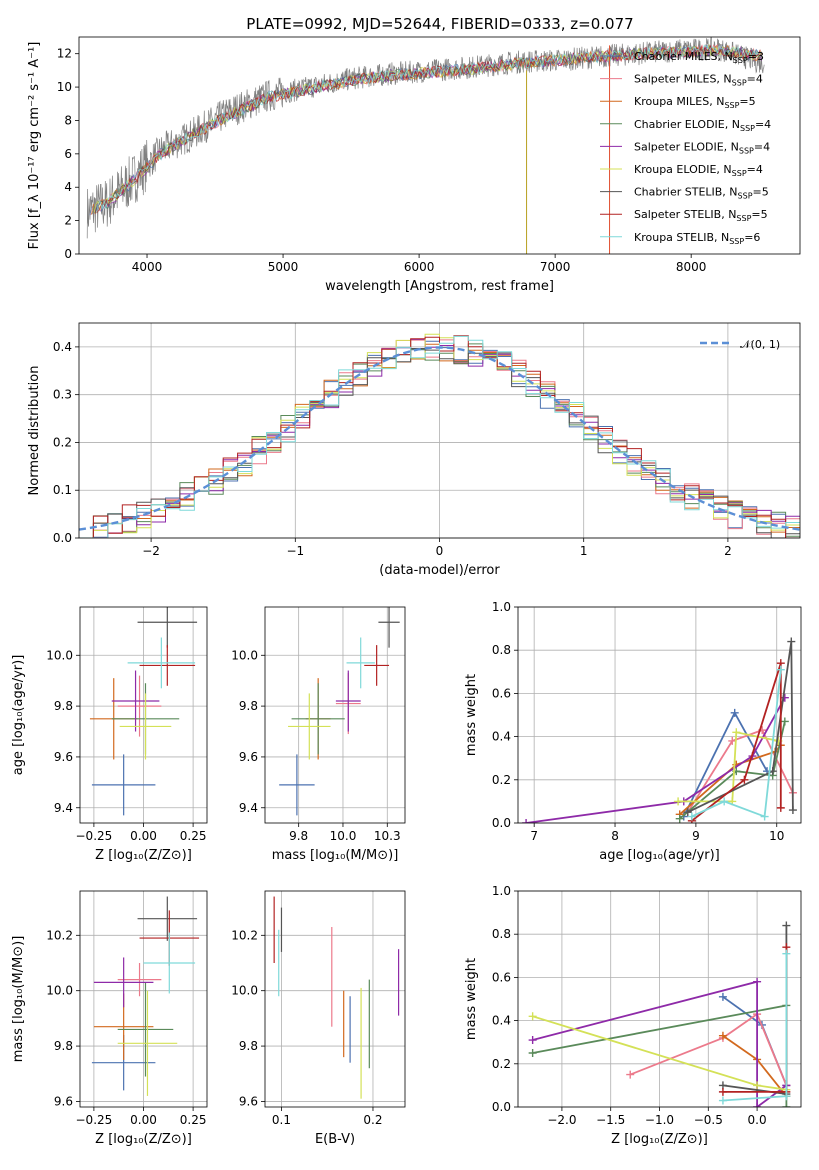 The width and height of the screenshot is (819, 1170). What do you see at coordinates (18, 715) in the screenshot?
I see `y-axis-label: age [log₁₀(age/yr)]` at bounding box center [18, 715].